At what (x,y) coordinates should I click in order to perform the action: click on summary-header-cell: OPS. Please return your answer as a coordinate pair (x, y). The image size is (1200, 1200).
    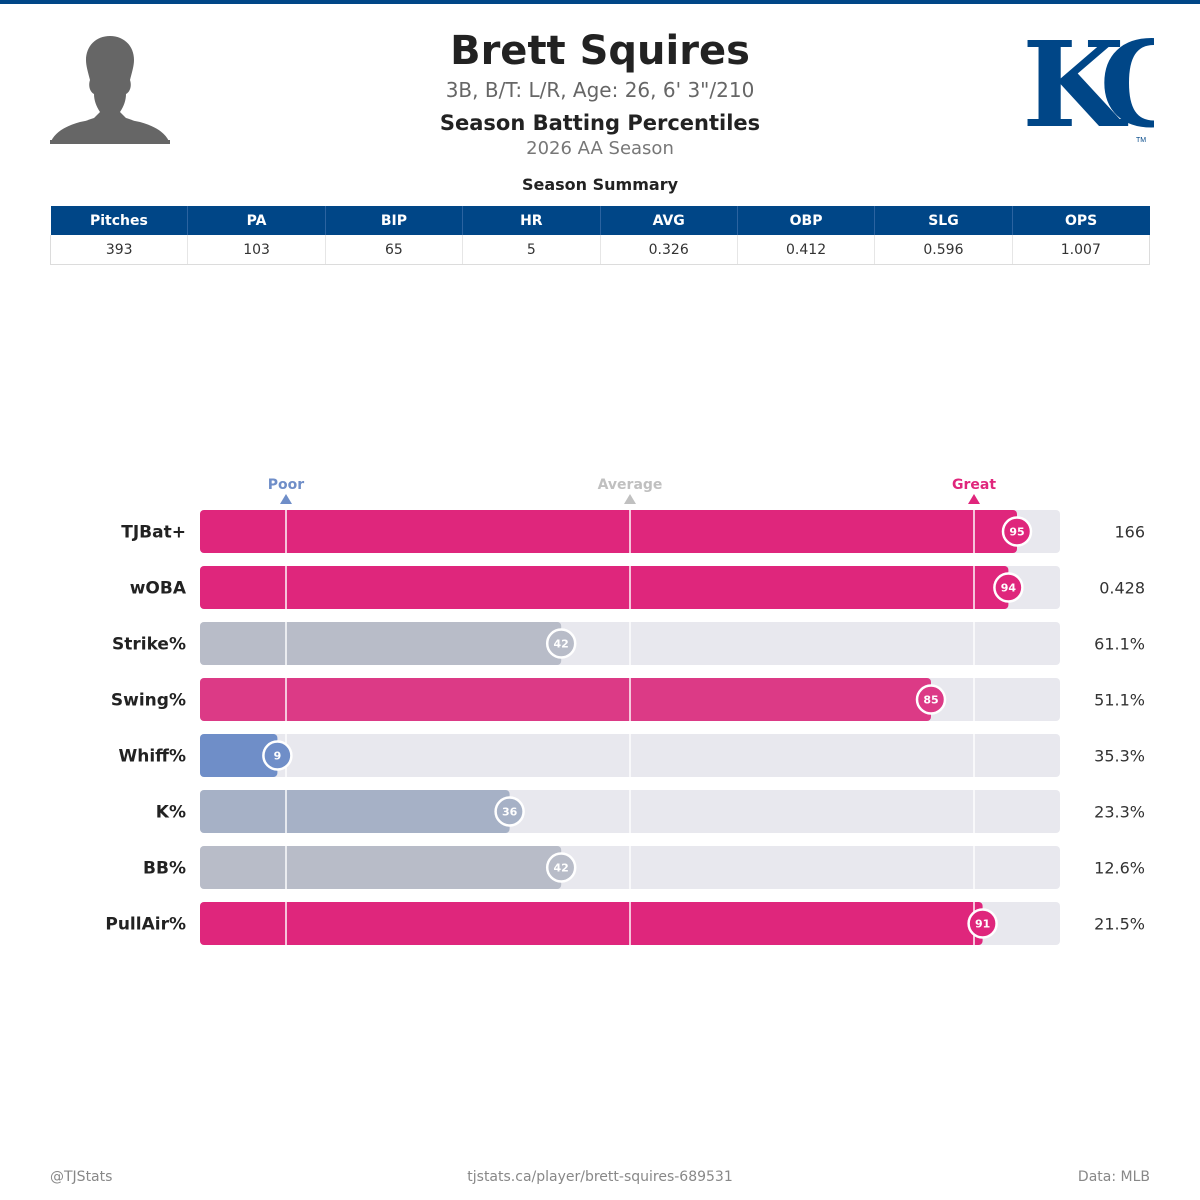
    Looking at the image, I should click on (1081, 220).